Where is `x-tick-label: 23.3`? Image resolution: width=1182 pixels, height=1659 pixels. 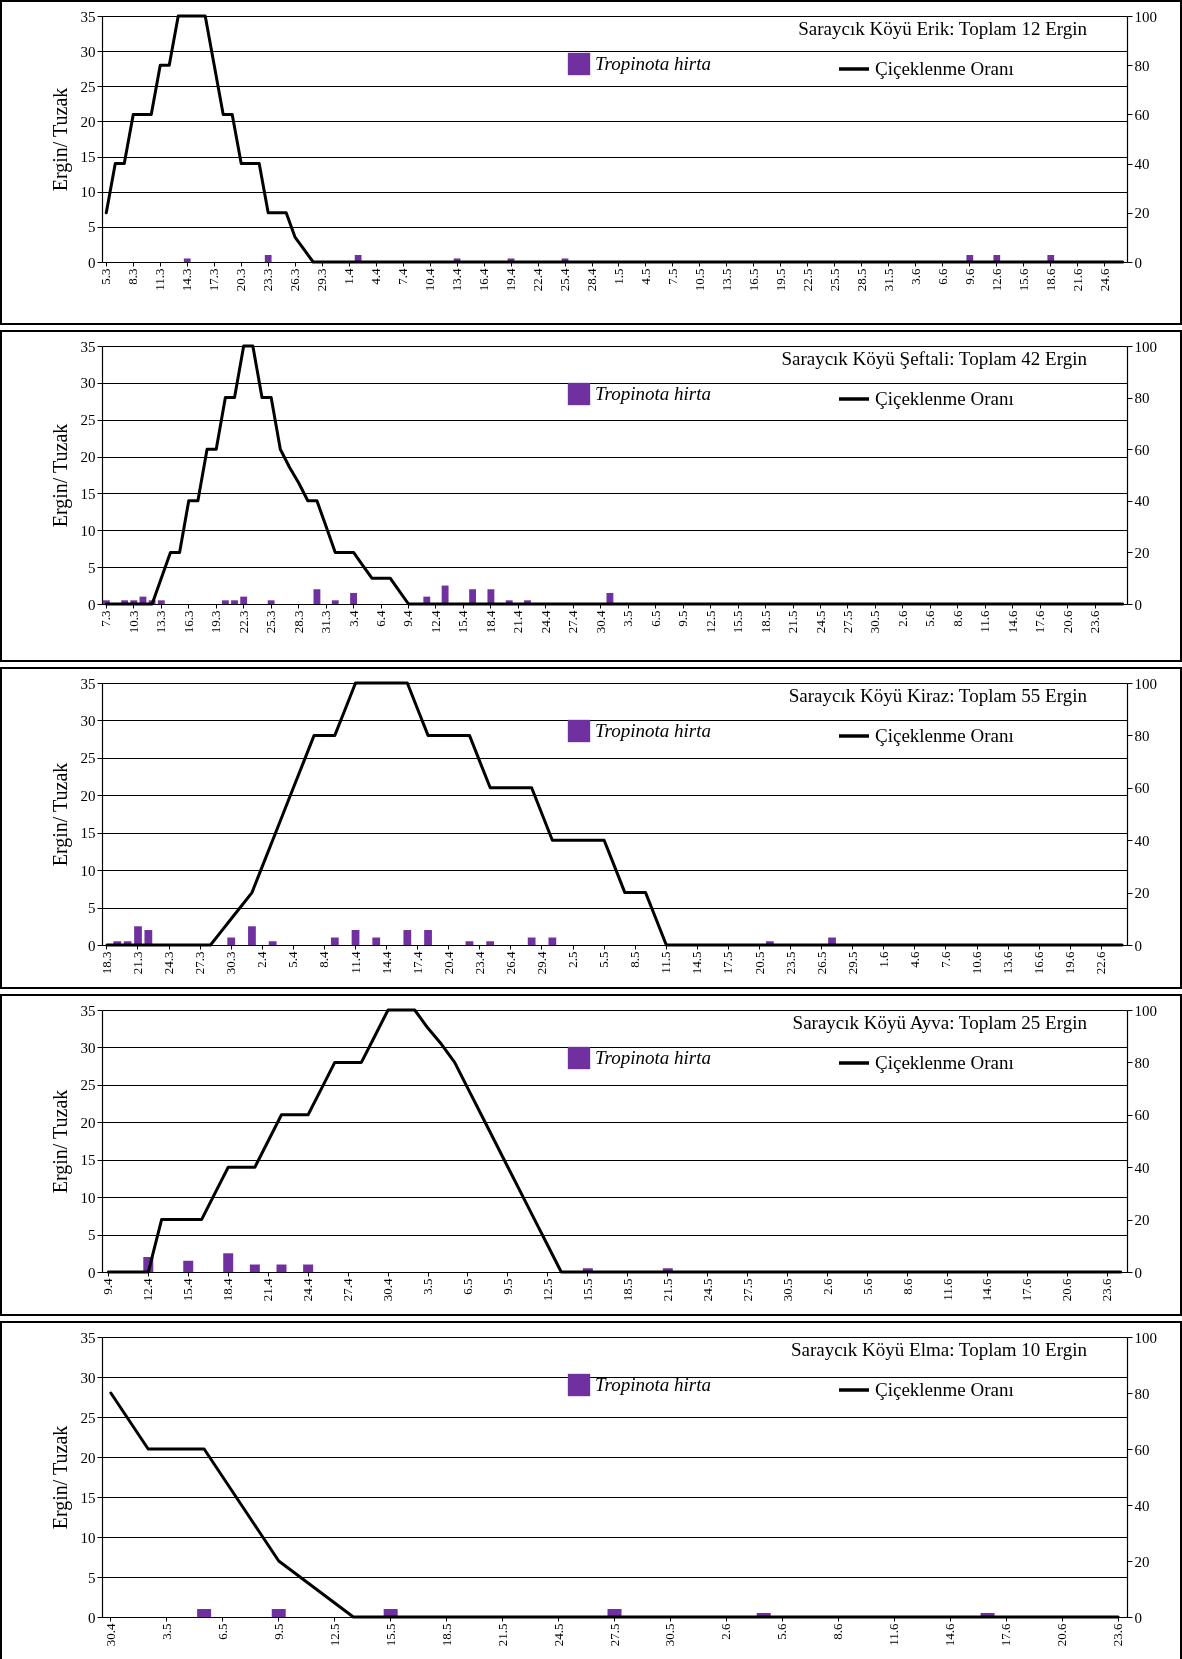 x-tick-label: 23.3 is located at coordinates (268, 280).